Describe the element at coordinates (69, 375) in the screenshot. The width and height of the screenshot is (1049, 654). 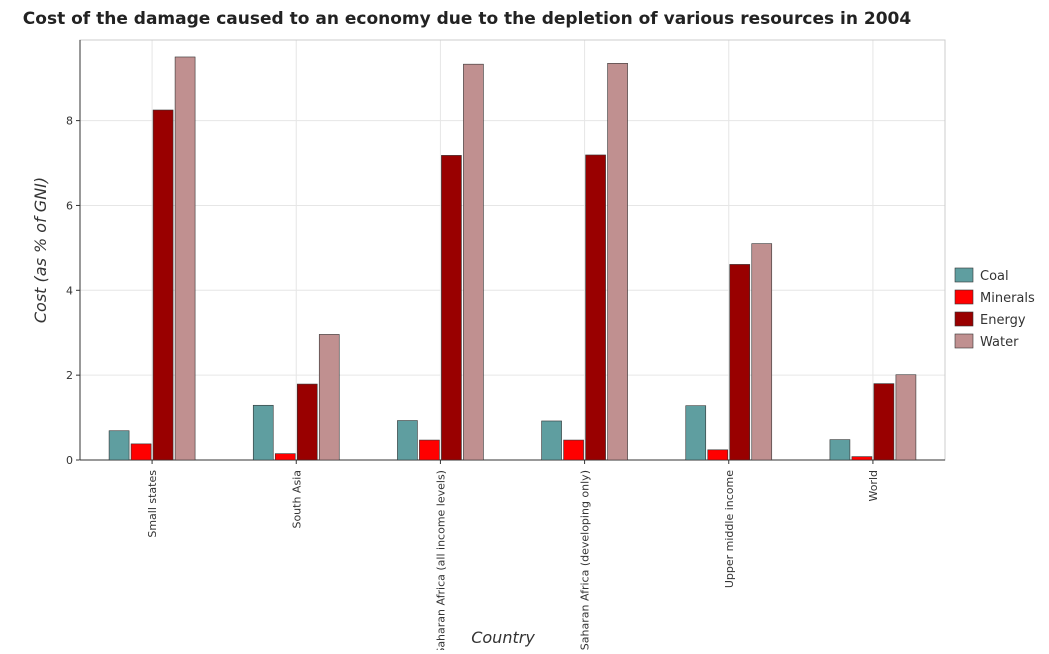
I see `y-tick-label: 2` at that location.